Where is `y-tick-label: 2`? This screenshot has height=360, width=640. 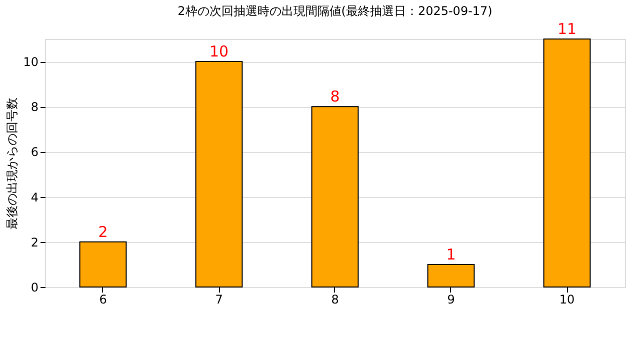
y-tick-label: 2 is located at coordinates (34, 242).